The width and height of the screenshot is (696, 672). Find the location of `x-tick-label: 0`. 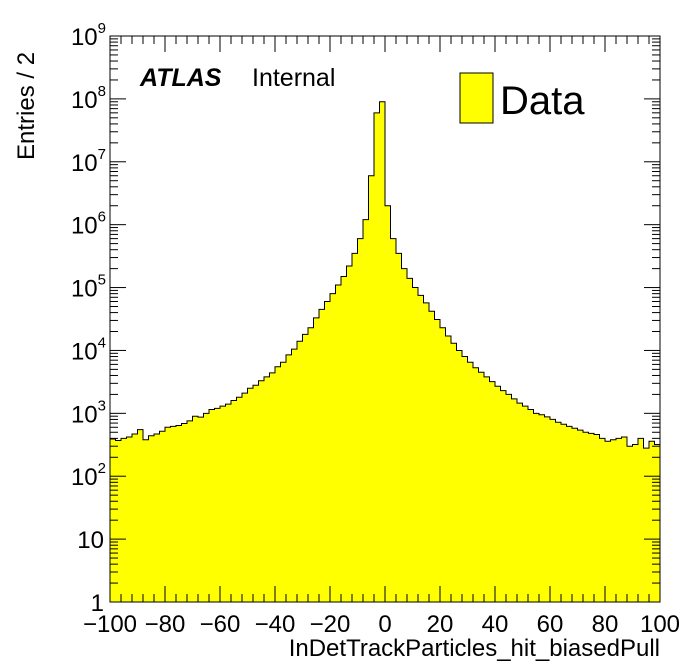

x-tick-label: 0 is located at coordinates (384, 624).